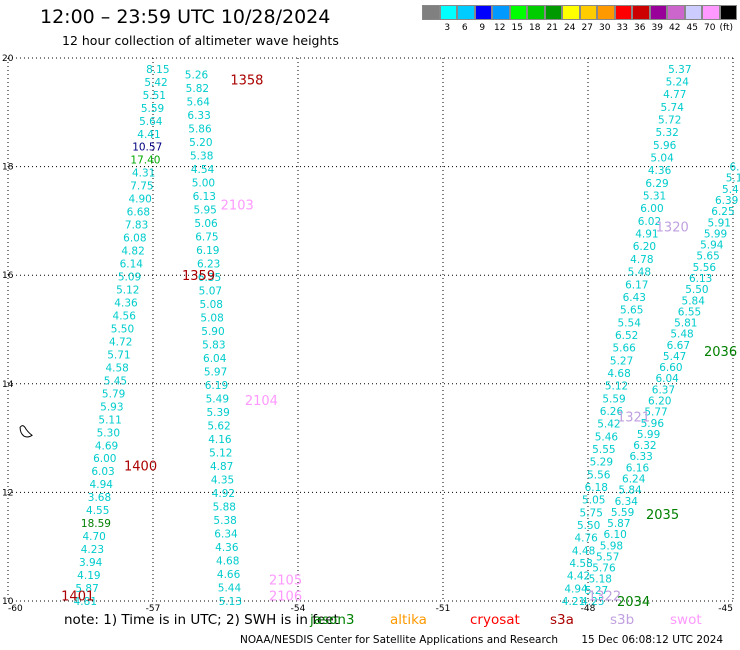 This screenshot has height=650, width=740. Describe the element at coordinates (140, 466) in the screenshot. I see `pass-number-label: 1400` at that location.